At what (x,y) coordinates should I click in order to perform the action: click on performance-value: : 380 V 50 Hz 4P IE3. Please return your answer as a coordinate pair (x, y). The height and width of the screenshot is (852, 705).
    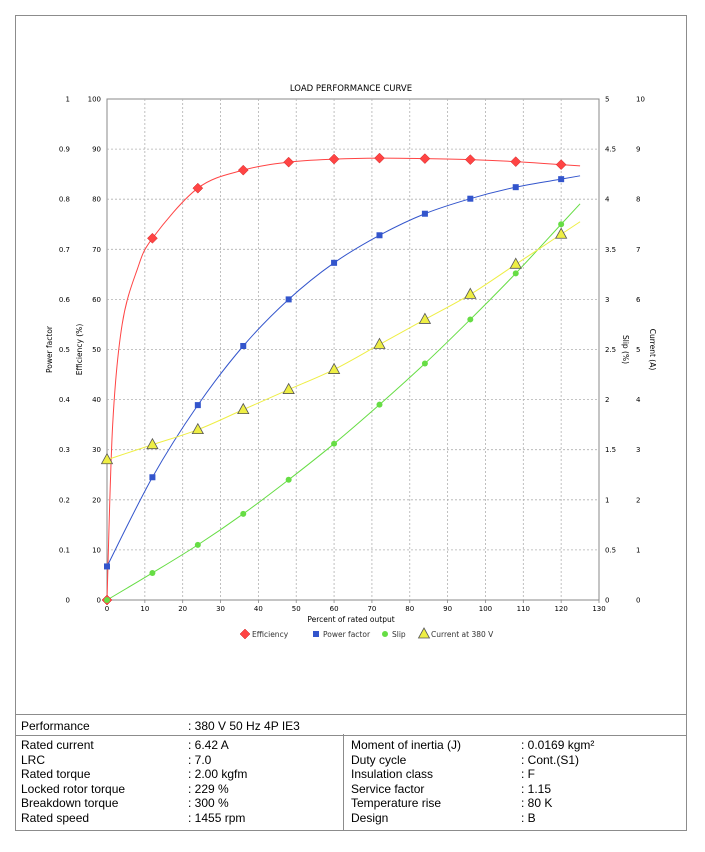
    Looking at the image, I should click on (244, 726).